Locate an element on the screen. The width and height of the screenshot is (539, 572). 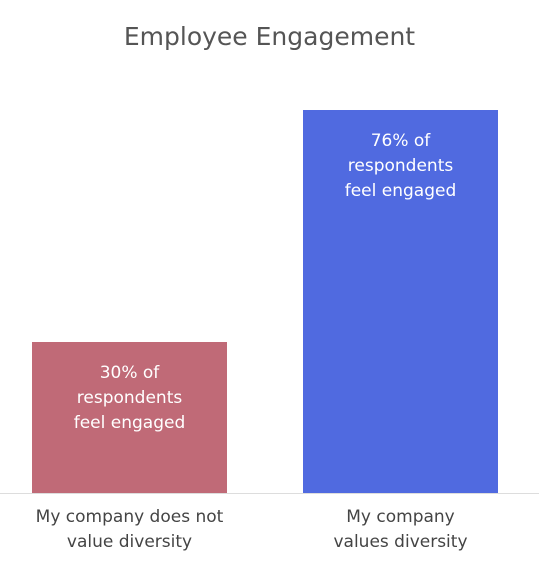
bar is located at coordinates (129, 417).